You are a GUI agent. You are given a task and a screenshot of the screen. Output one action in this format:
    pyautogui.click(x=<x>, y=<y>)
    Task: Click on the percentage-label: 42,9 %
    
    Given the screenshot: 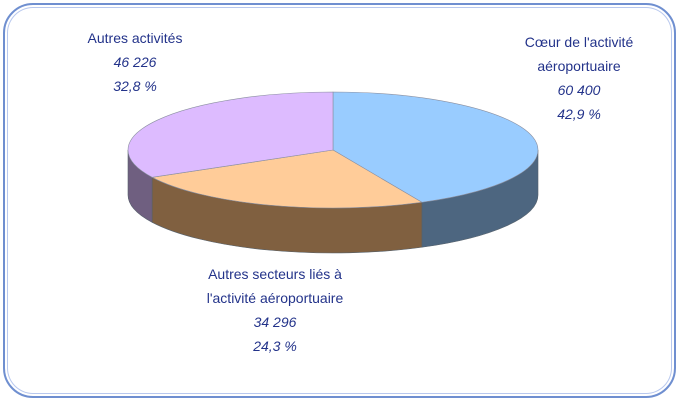 What is the action you would take?
    pyautogui.click(x=579, y=114)
    